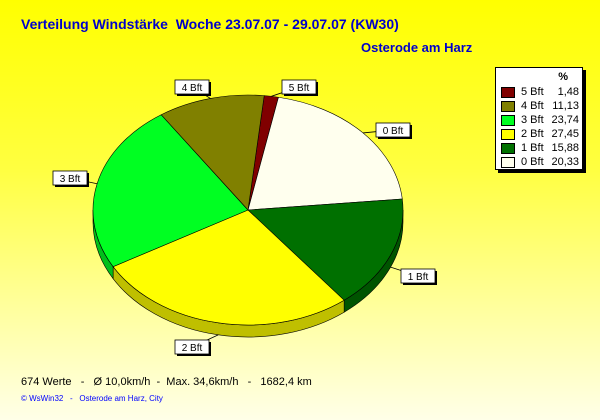 The image size is (600, 420). What do you see at coordinates (532, 148) in the screenshot?
I see `legend-label: 1 Bft` at bounding box center [532, 148].